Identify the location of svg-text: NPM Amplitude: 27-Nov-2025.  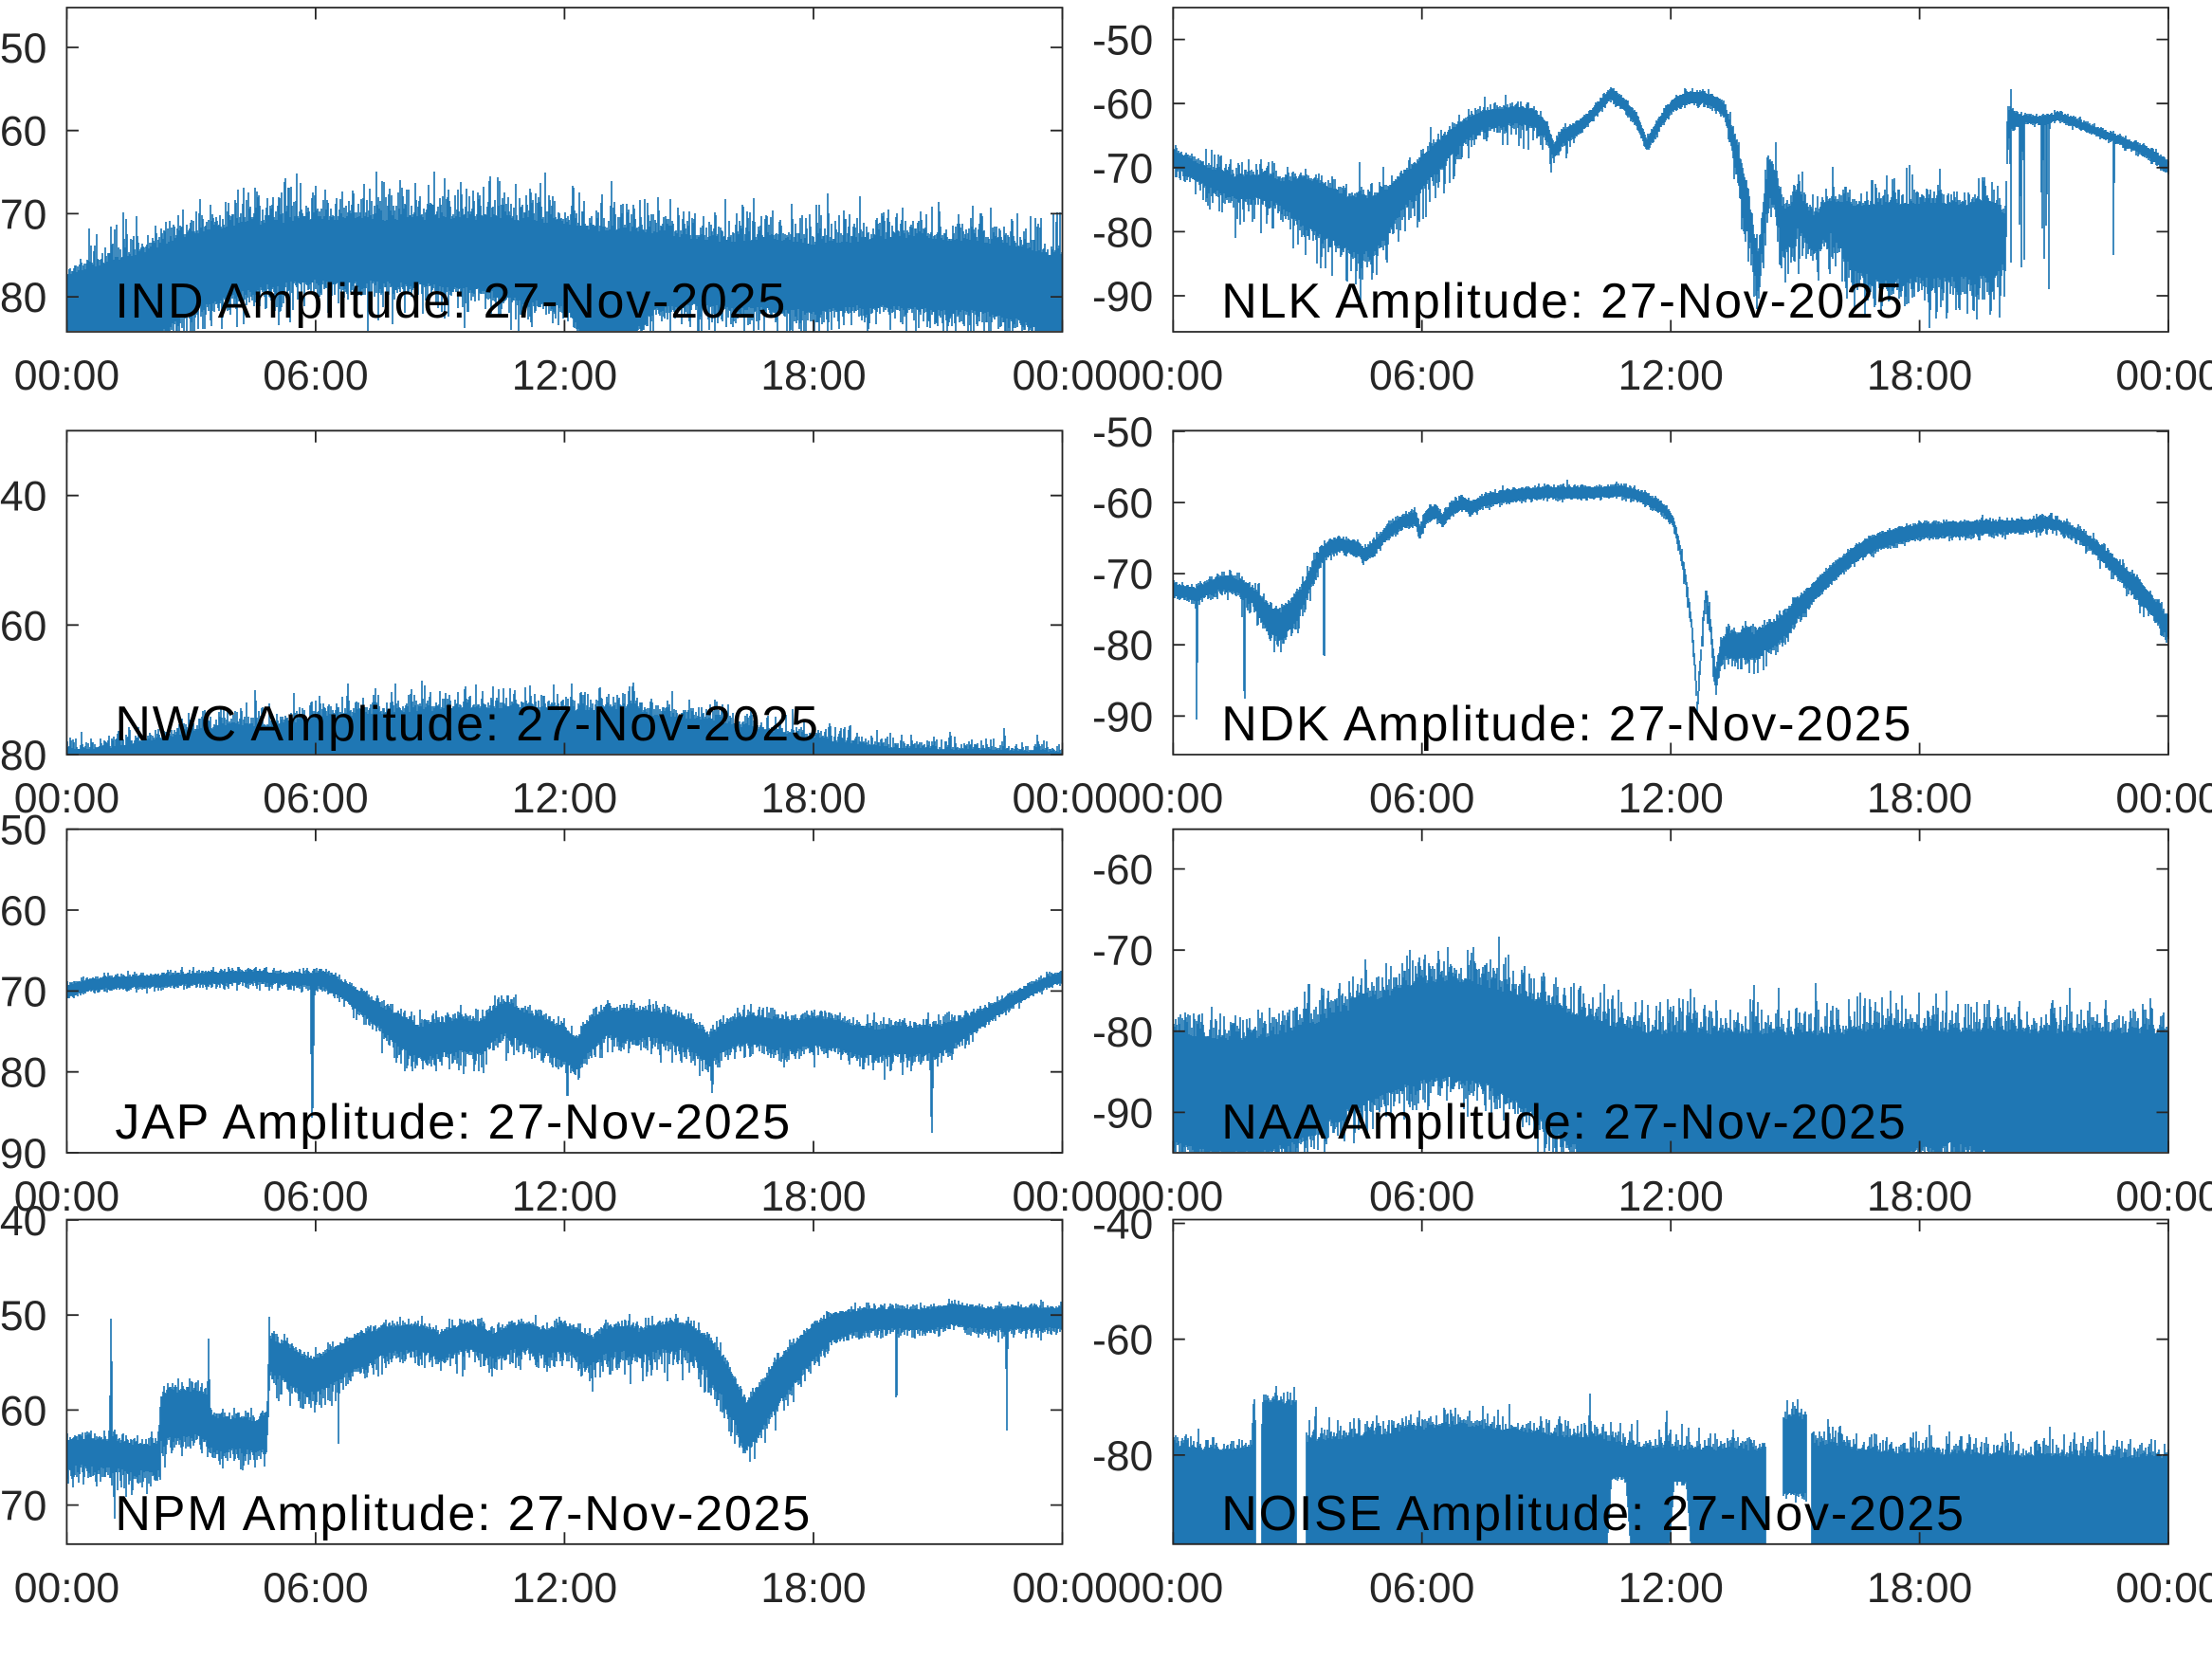
(463, 1513).